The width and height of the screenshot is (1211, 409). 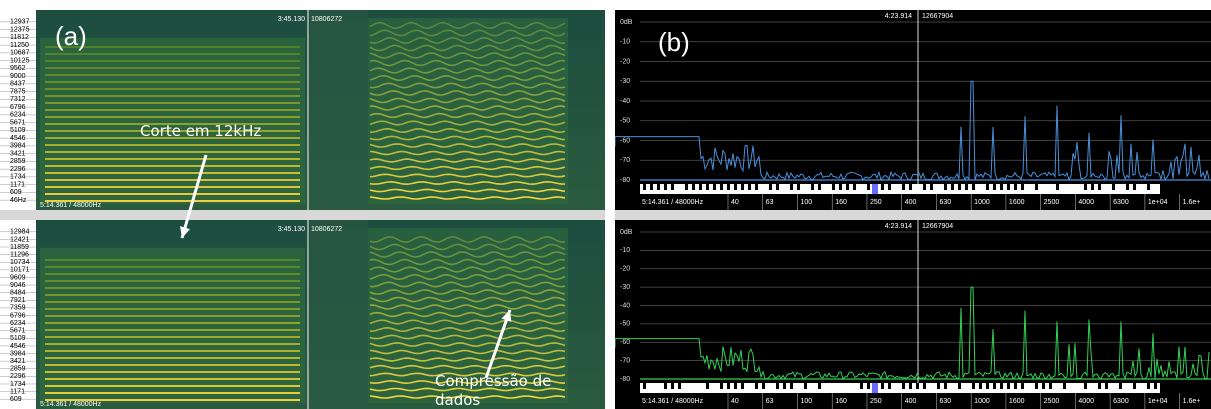 What do you see at coordinates (1017, 401) in the screenshot?
I see `freq-label: 1600` at bounding box center [1017, 401].